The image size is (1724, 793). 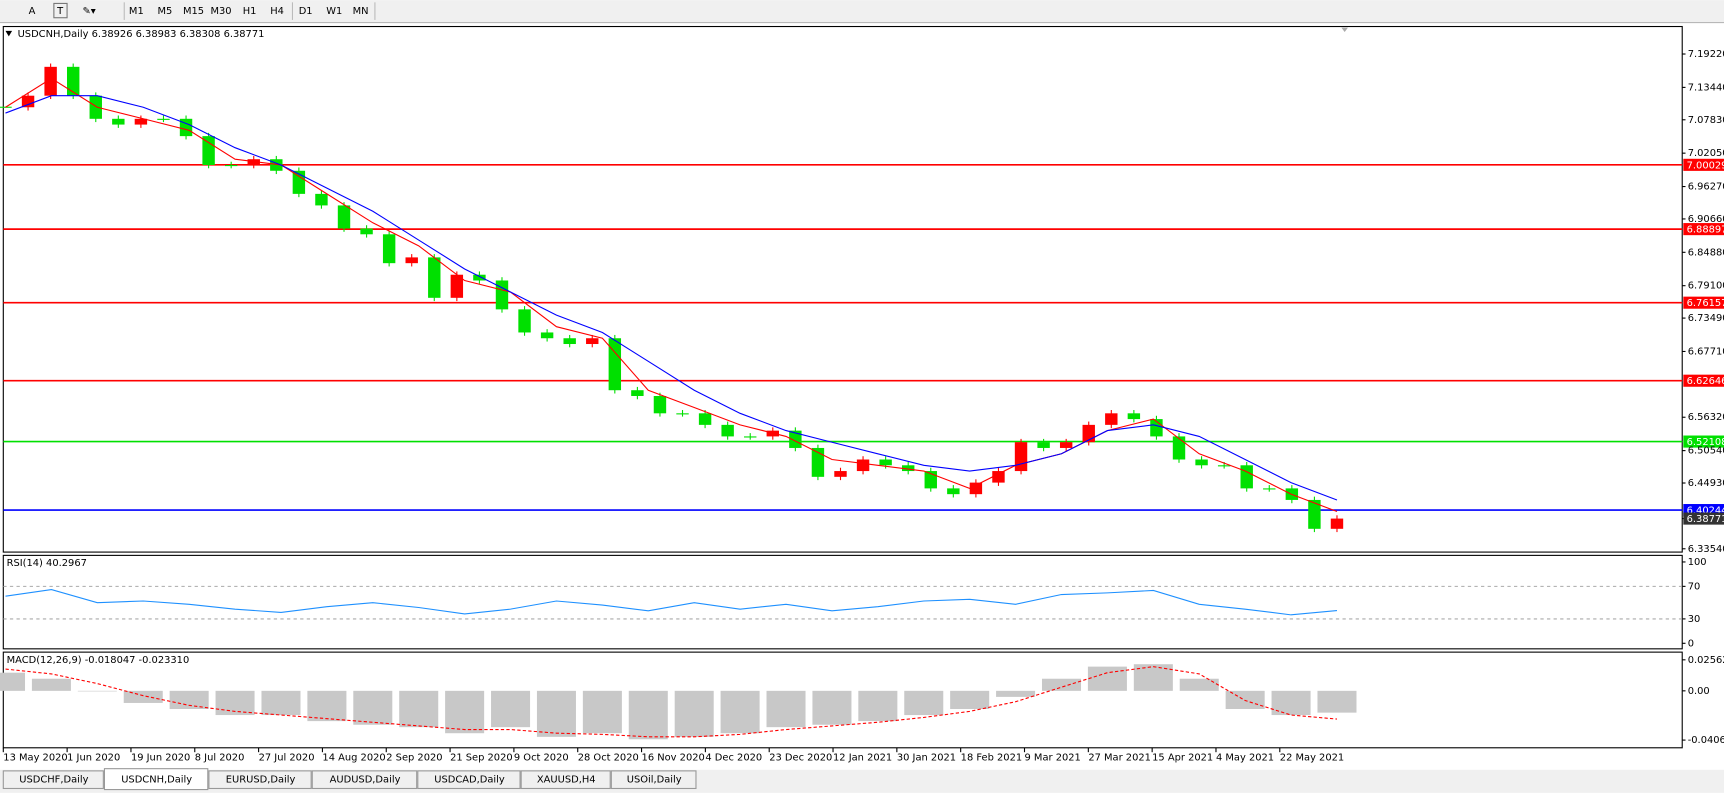 I want to click on x-tick-label: 12 Jan 2021, so click(x=862, y=758).